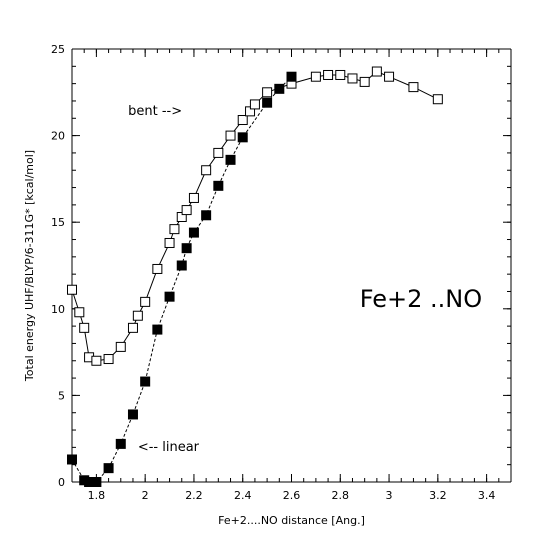 The image size is (552, 543). What do you see at coordinates (58, 309) in the screenshot?
I see `y-tick-label: 10` at bounding box center [58, 309].